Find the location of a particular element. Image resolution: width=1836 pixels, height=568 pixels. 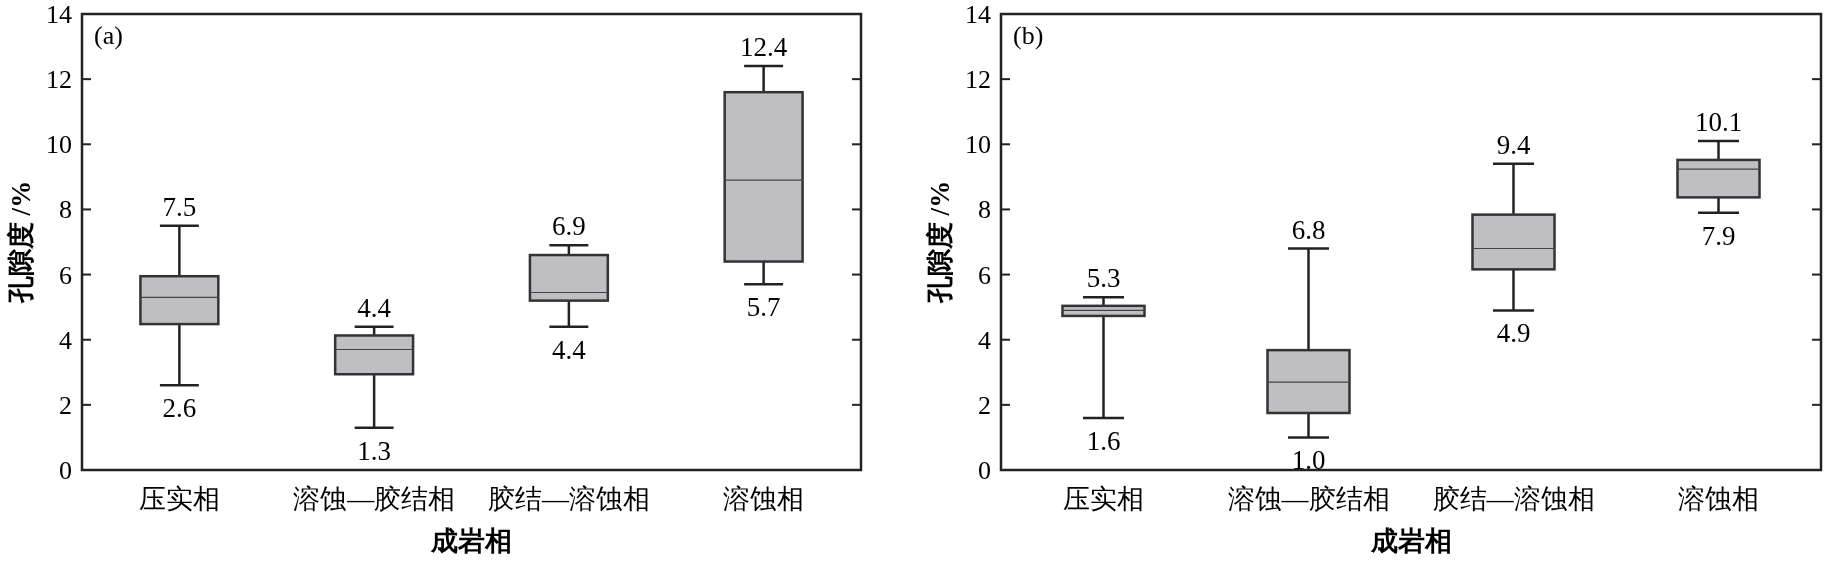

annotation: 1.3 is located at coordinates (374, 450).